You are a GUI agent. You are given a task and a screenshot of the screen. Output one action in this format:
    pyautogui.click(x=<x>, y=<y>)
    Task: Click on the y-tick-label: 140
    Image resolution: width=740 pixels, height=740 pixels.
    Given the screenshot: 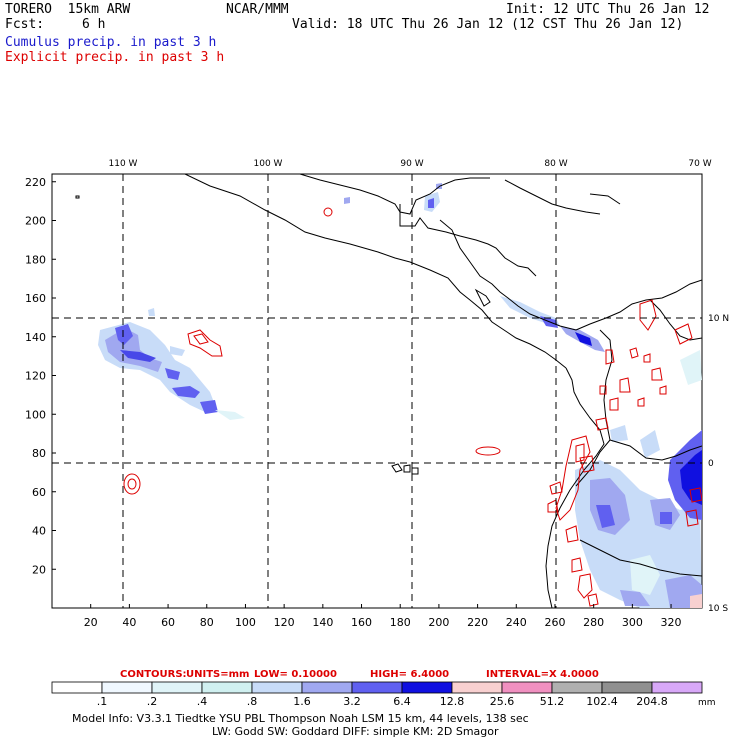 What is the action you would take?
    pyautogui.click(x=35, y=337)
    